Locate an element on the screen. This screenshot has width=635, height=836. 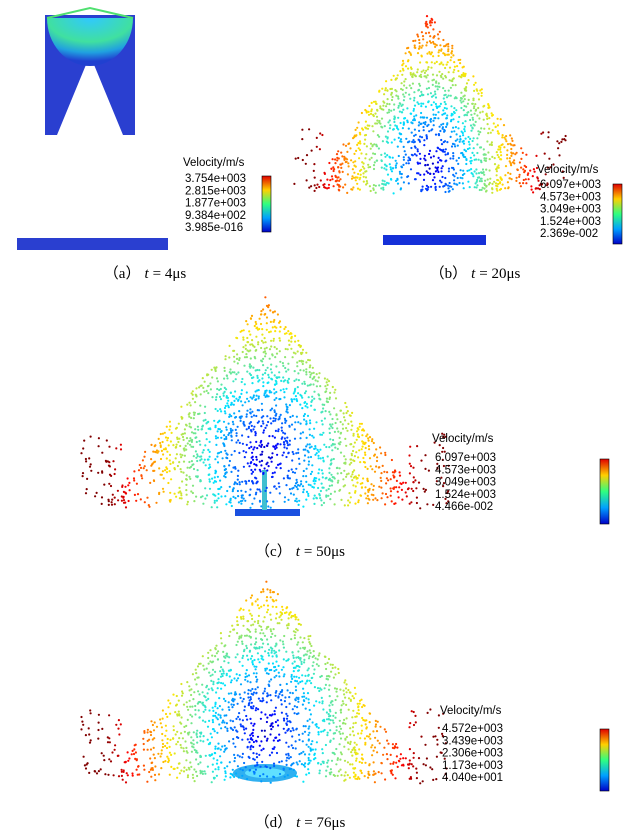
legend-title: Velocity/m/s is located at coordinates (463, 439).